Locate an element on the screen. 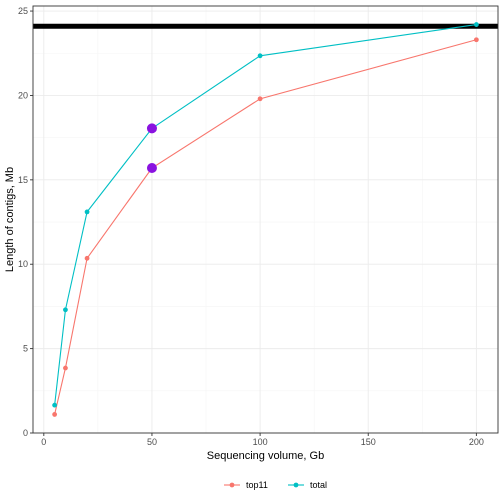  legend-label-total: total is located at coordinates (318, 485).